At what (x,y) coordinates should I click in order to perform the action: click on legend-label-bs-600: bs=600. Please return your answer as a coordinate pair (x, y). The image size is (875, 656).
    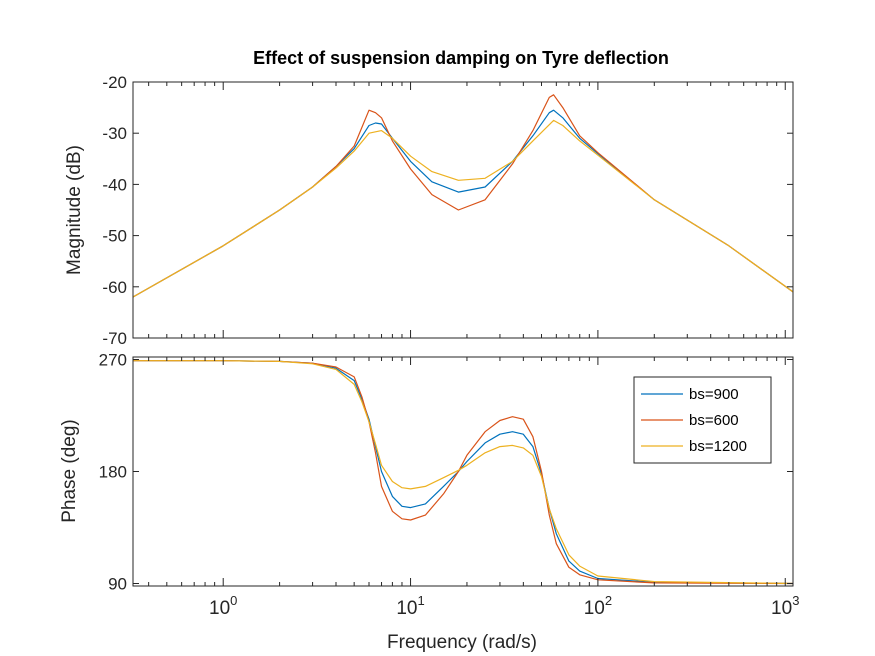
    Looking at the image, I should click on (714, 420).